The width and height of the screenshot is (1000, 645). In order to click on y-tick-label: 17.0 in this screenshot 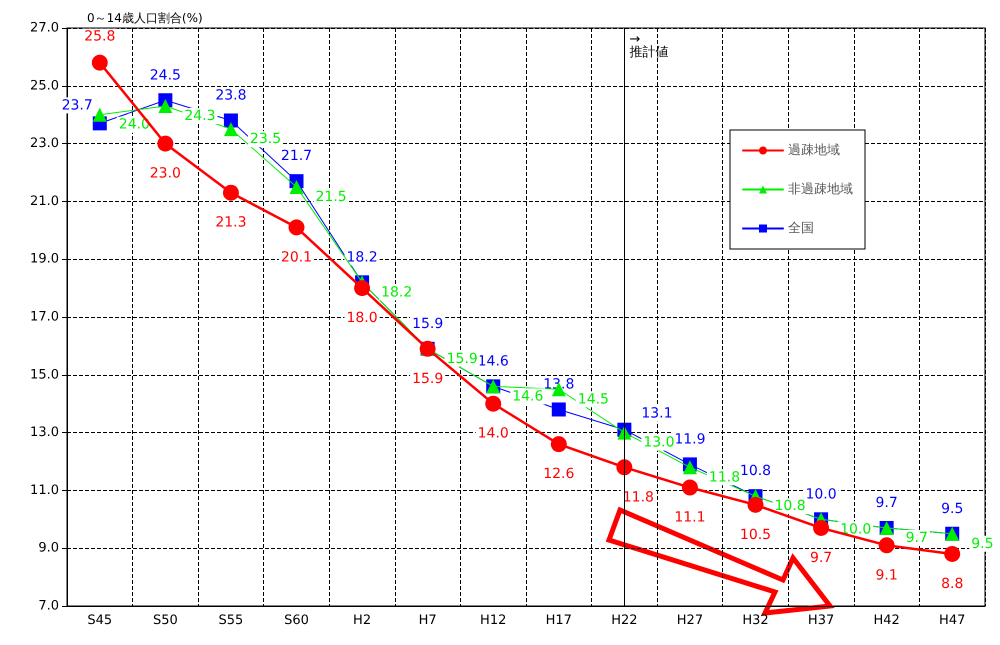, I will do `click(44, 317)`.